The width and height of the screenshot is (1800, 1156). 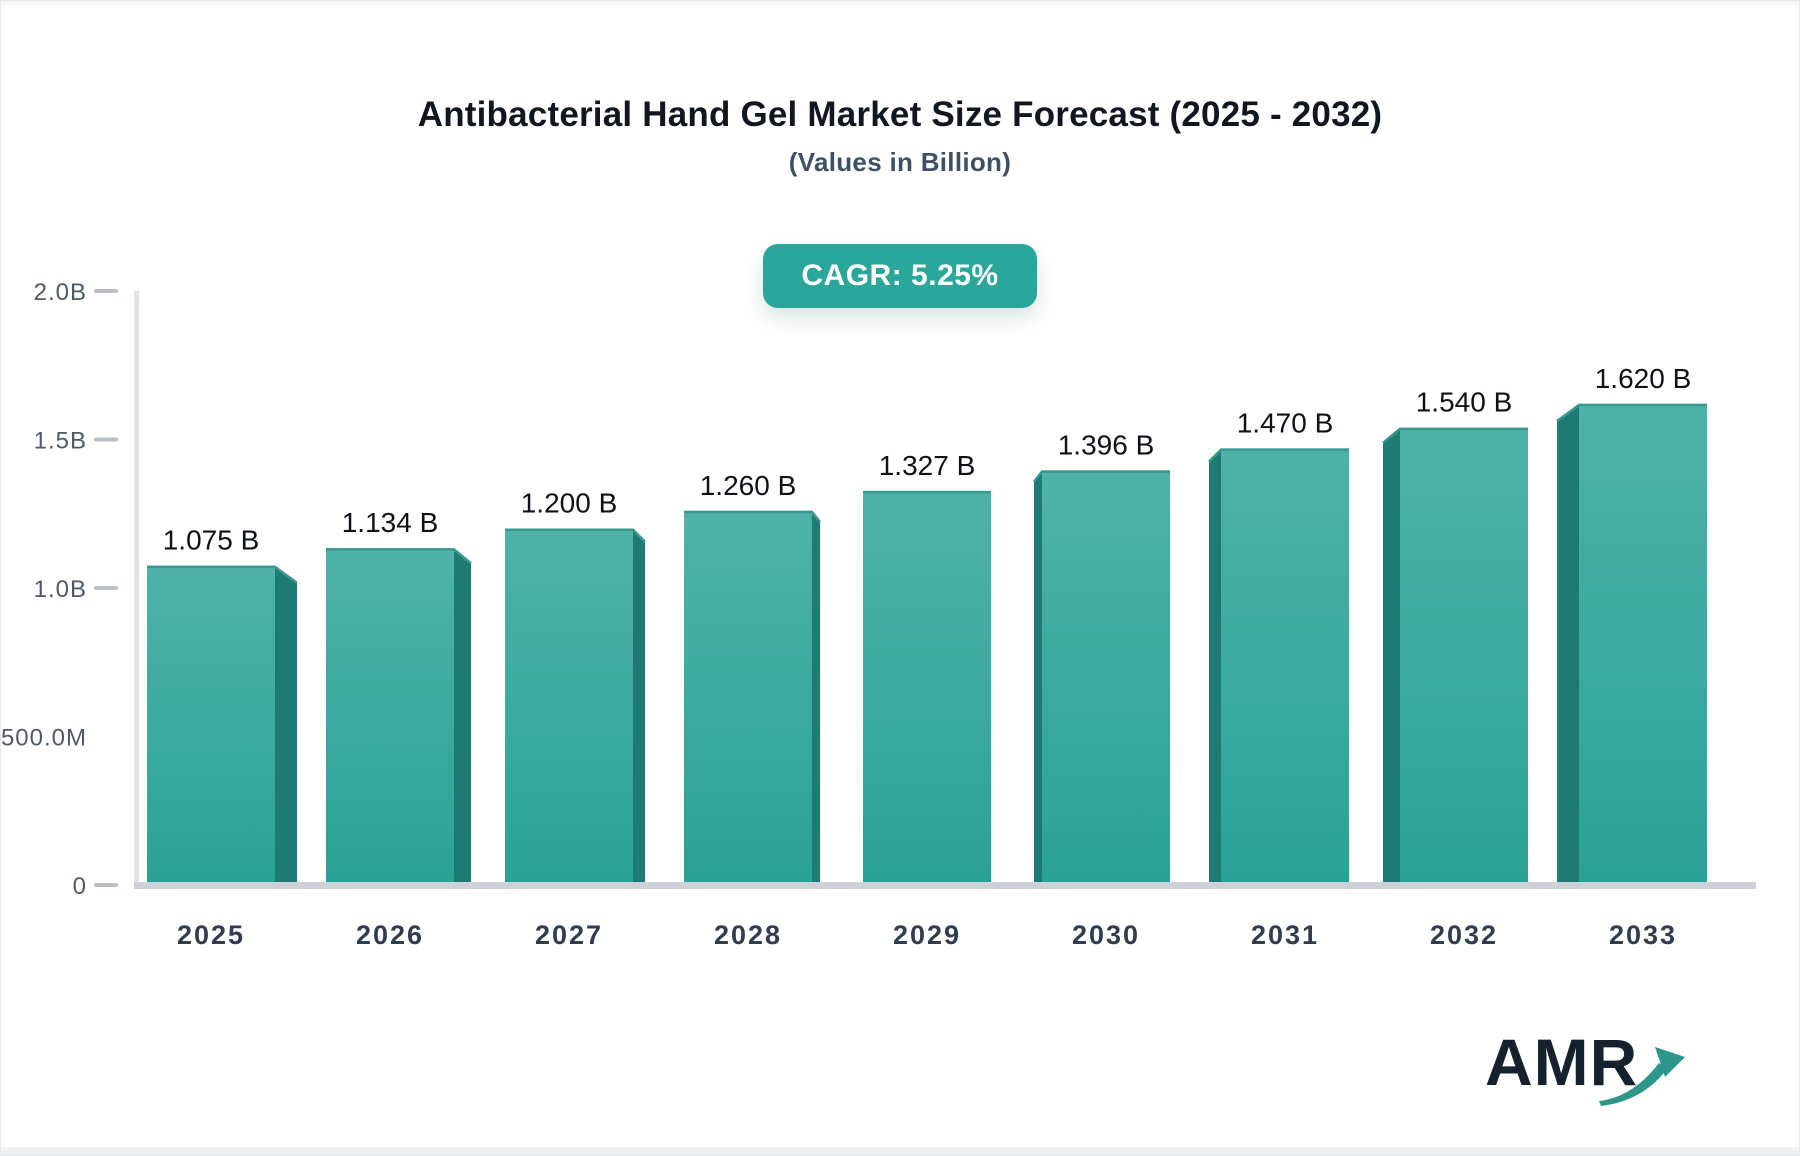 What do you see at coordinates (1642, 1076) in the screenshot?
I see `trending-up-arrow-icon` at bounding box center [1642, 1076].